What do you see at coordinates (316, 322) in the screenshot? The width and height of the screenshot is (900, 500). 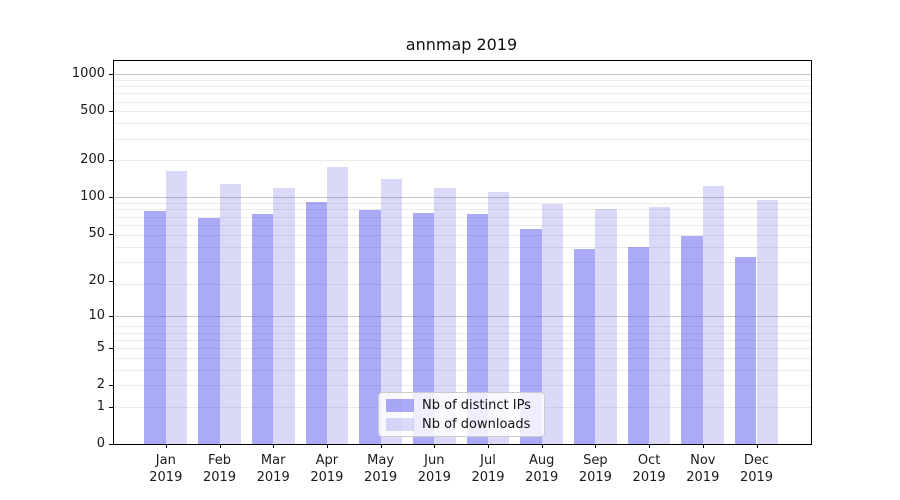 I see `bar-distinct-ips-apr` at bounding box center [316, 322].